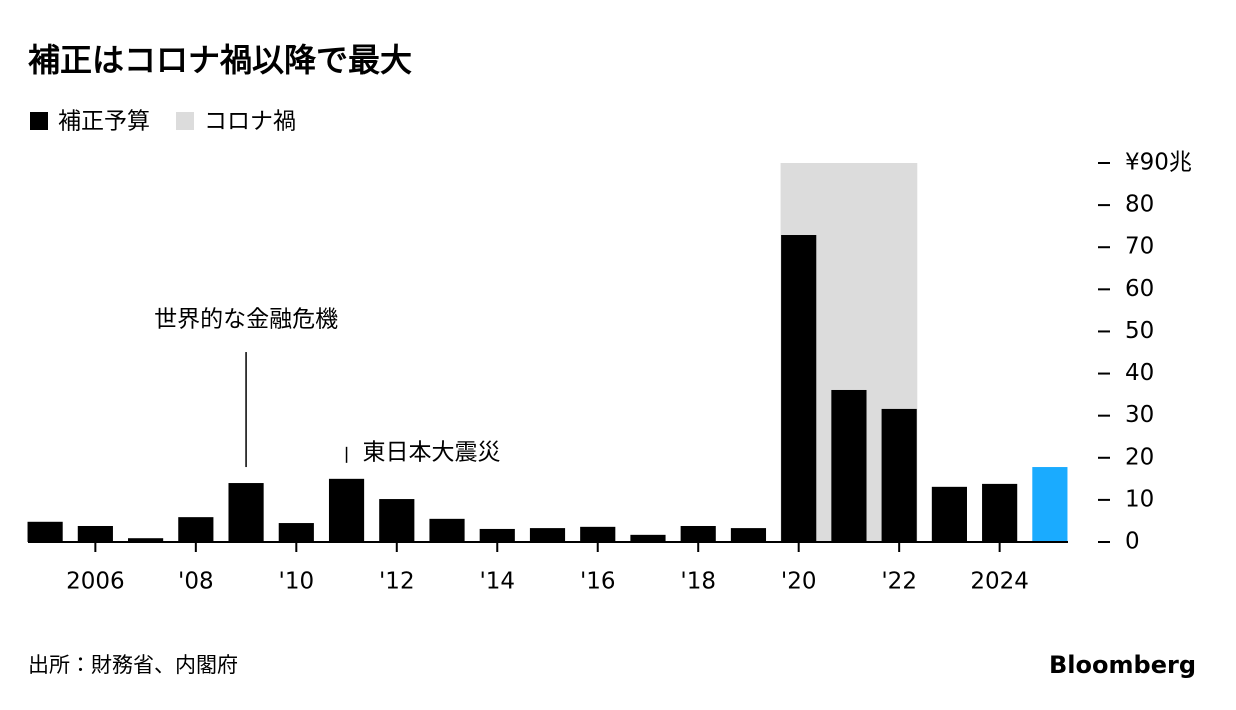  Describe the element at coordinates (1139, 247) in the screenshot. I see `y-tick-label: 70` at that location.